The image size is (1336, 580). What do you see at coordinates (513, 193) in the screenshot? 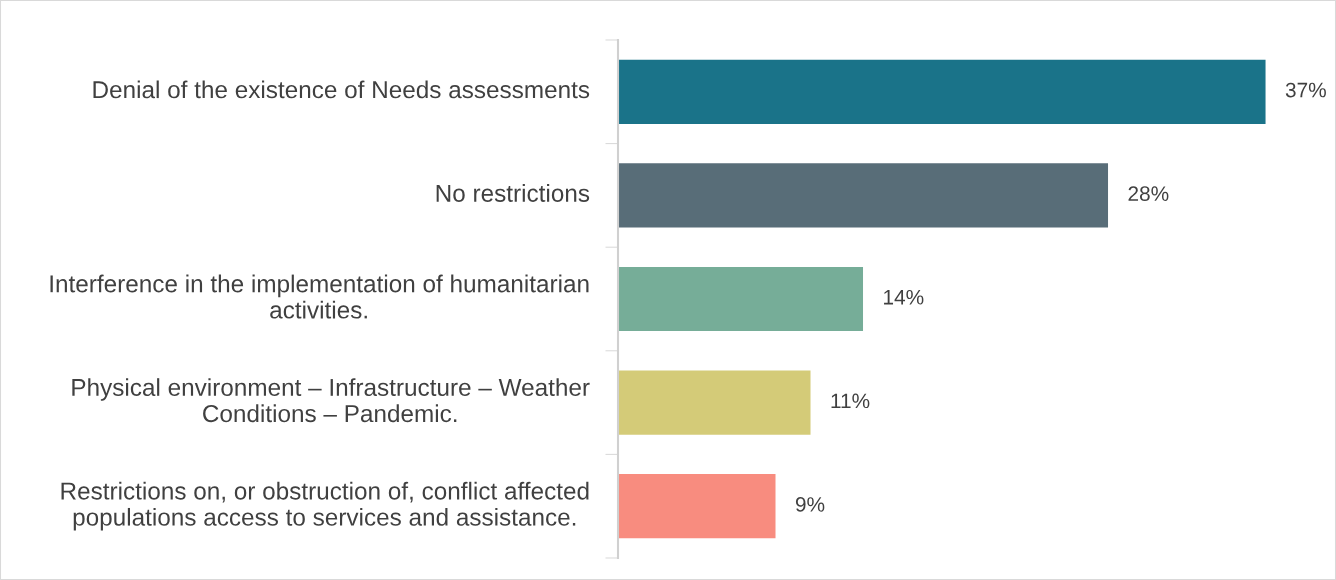
I see `y-tick-label: No restrictions` at bounding box center [513, 193].